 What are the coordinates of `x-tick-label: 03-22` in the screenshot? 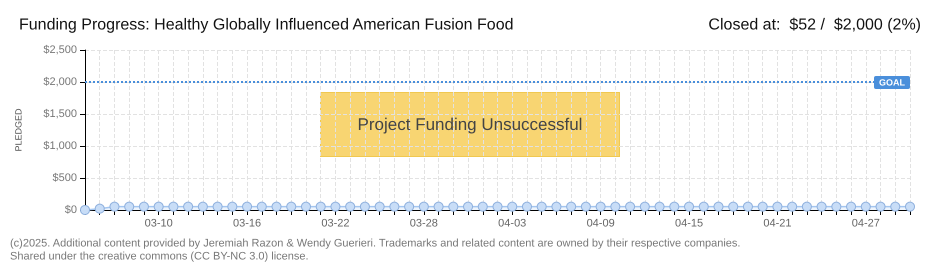 It's located at (335, 224).